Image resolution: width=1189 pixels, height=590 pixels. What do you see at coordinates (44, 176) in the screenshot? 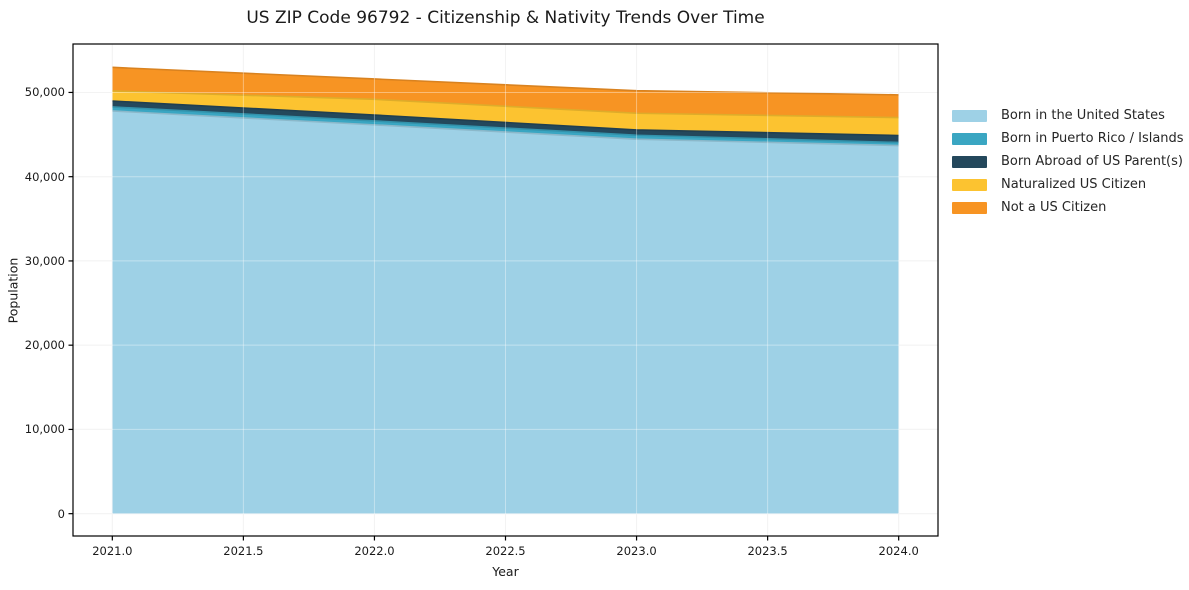
I see `y-tick-label: 40,000` at bounding box center [44, 176].